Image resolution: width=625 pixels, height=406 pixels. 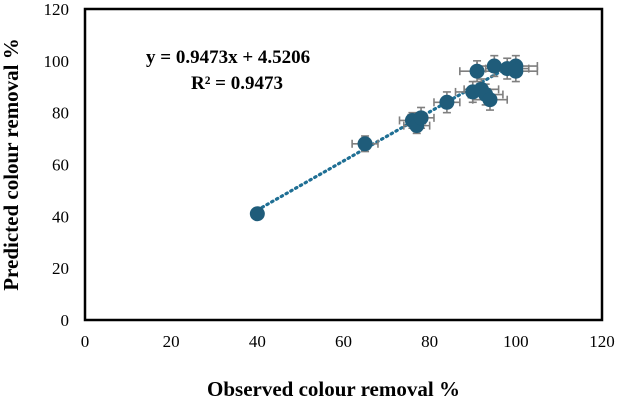 I want to click on x-tick-labels: 0 20 40 60 80 100 120, so click(x=348, y=341).